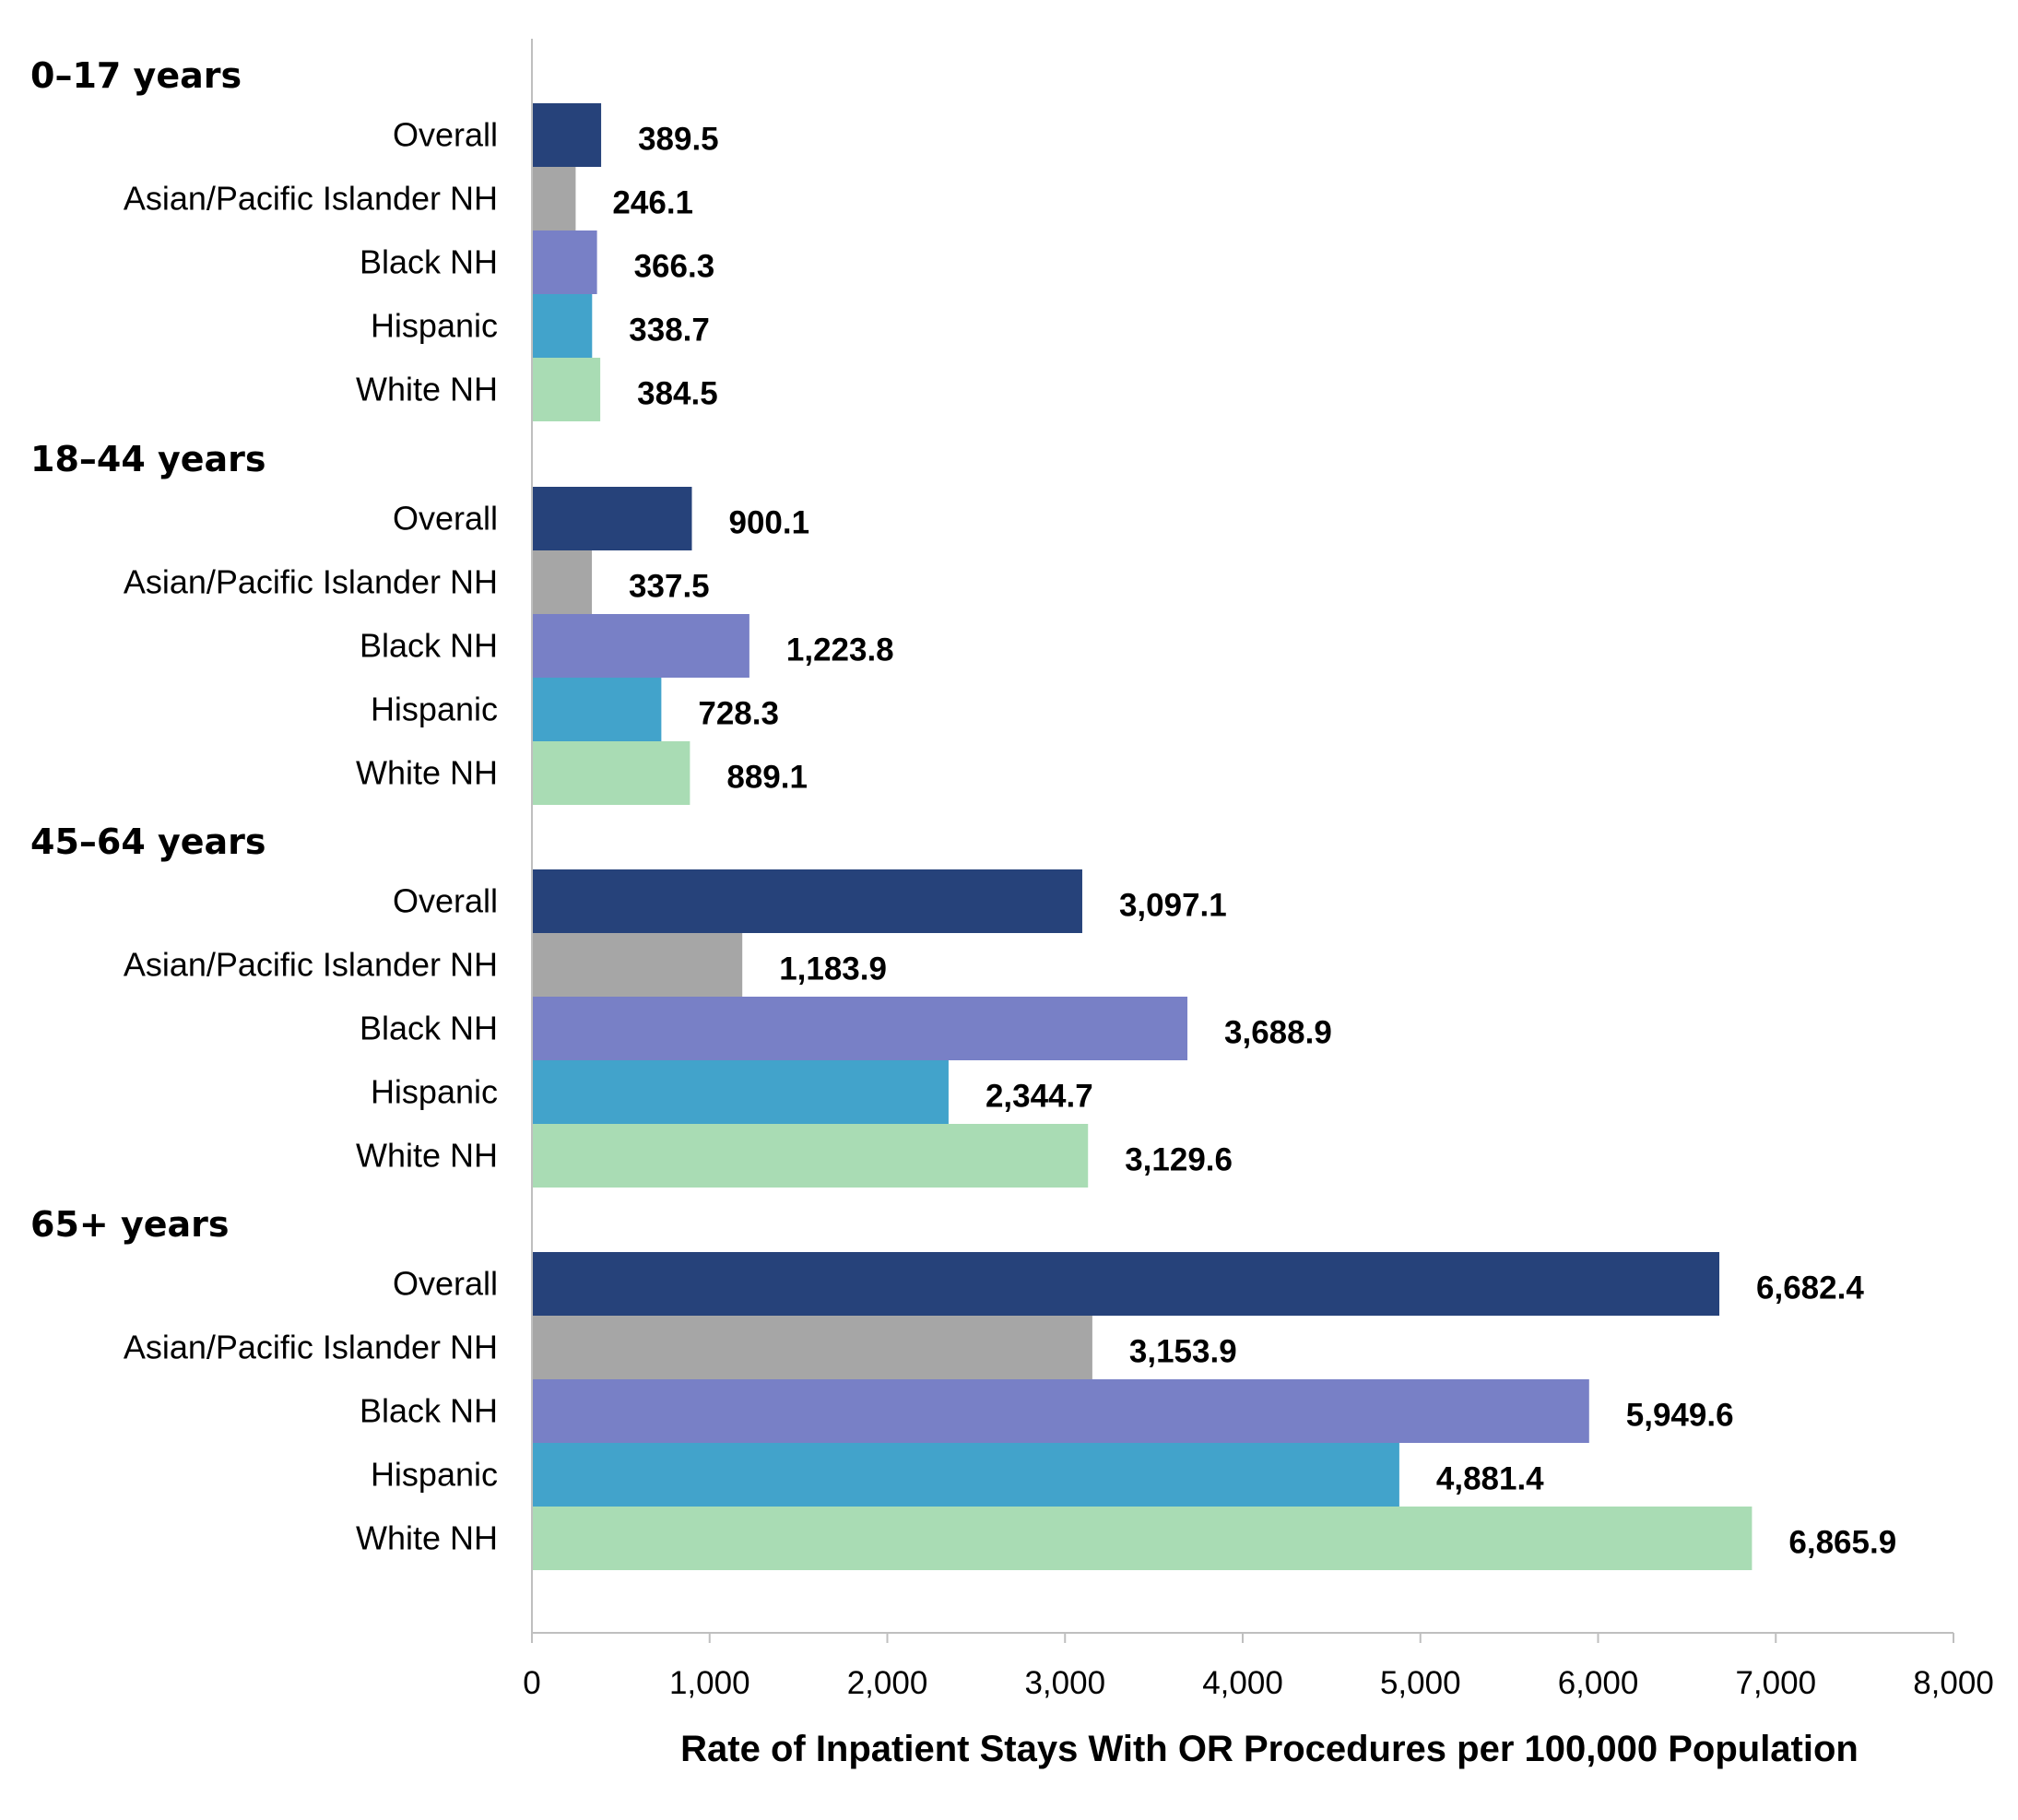 The image size is (2018, 1820). Describe the element at coordinates (709, 1683) in the screenshot. I see `x-tick-label: 1,000` at that location.